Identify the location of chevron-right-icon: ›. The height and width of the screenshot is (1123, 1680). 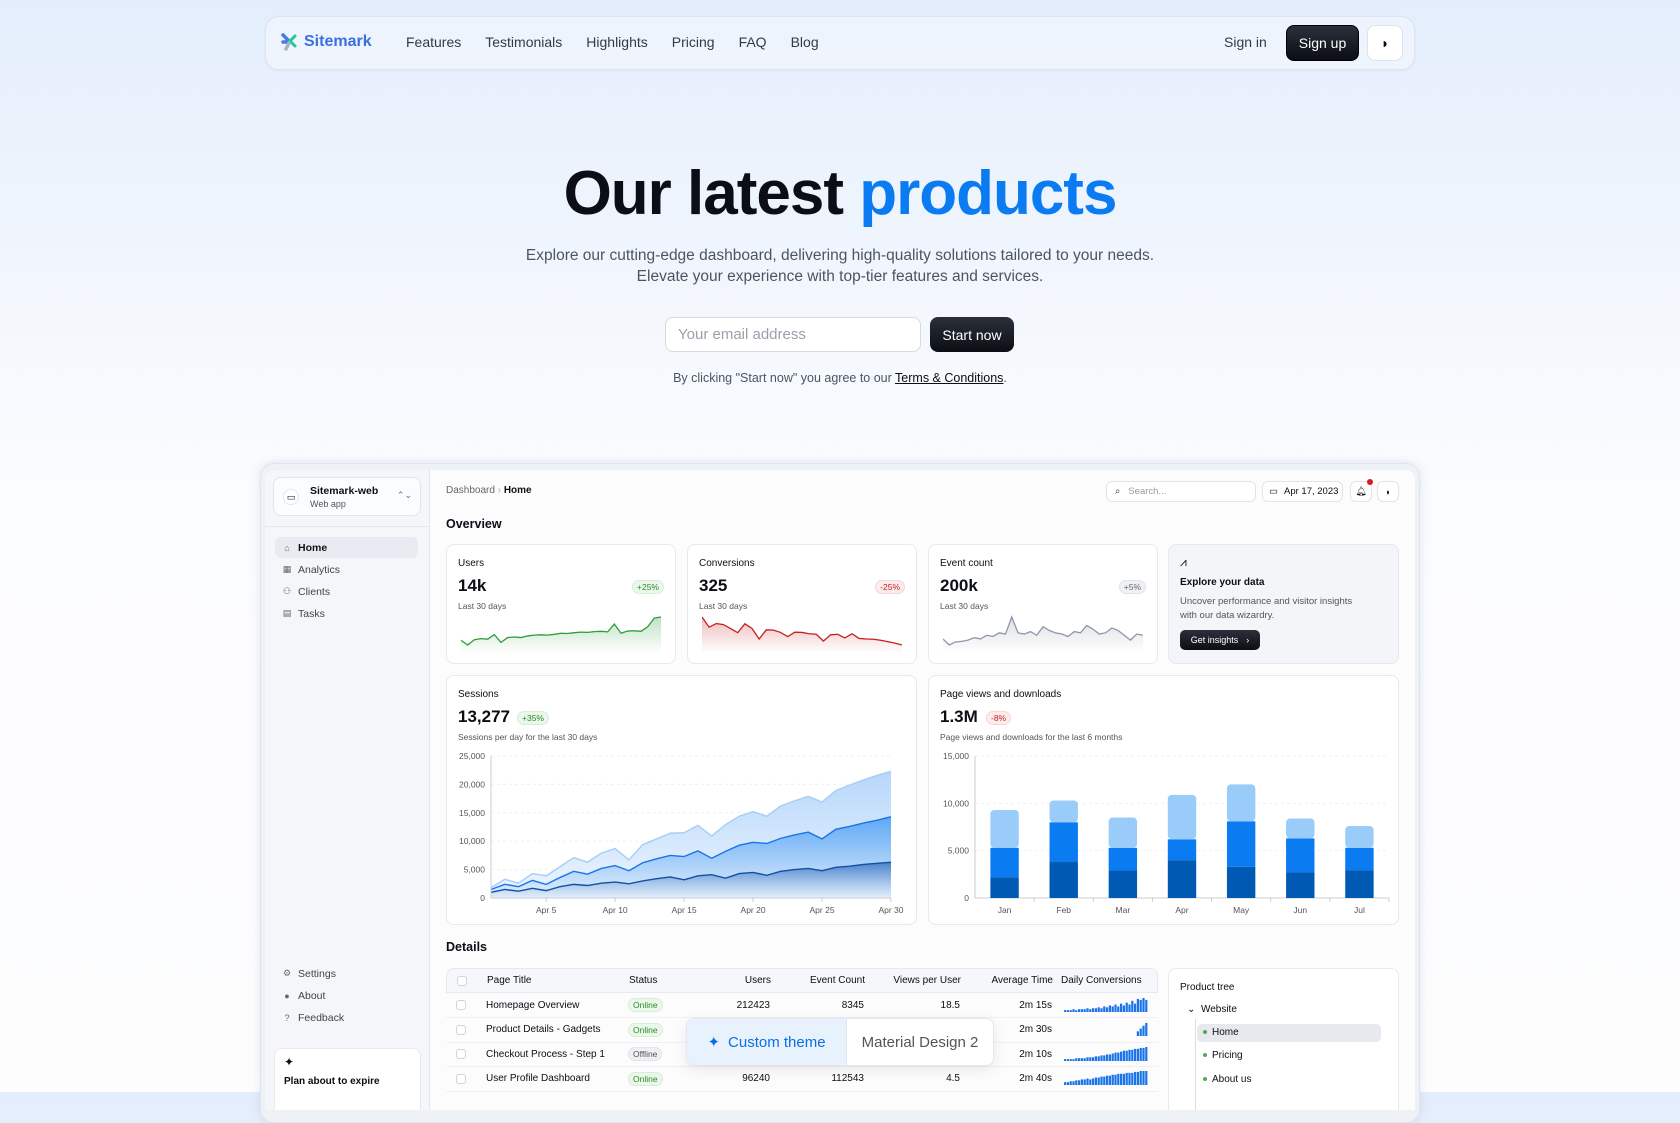
(499, 490).